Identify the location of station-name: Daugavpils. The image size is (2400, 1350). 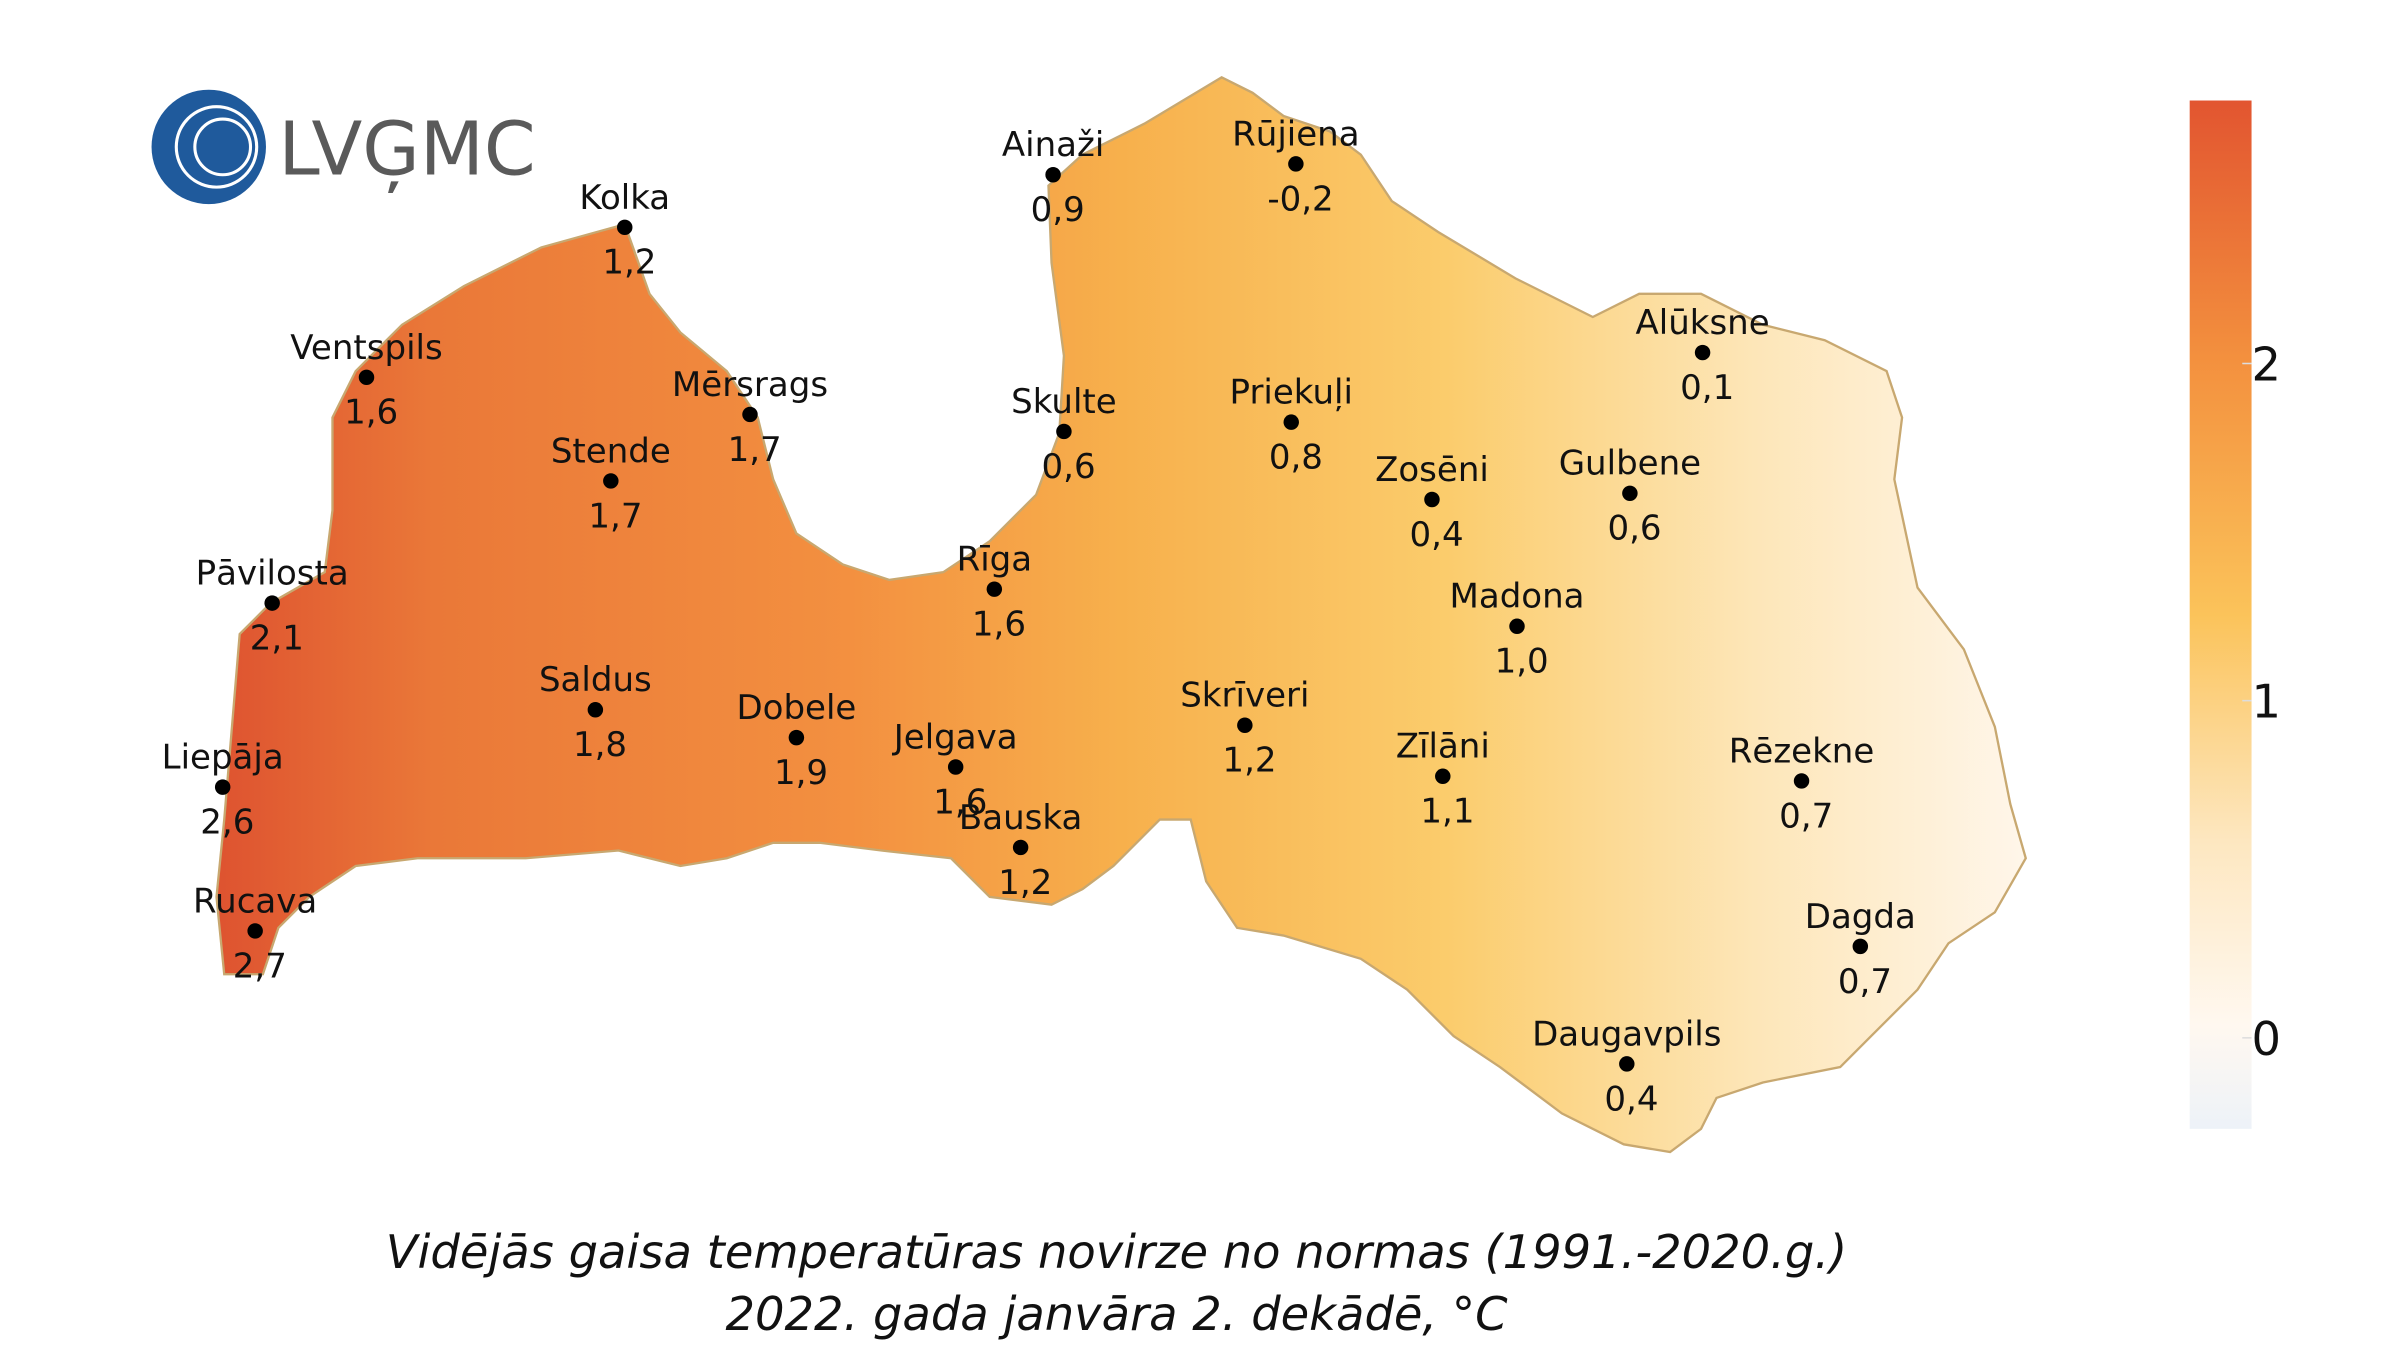
(1626, 1034).